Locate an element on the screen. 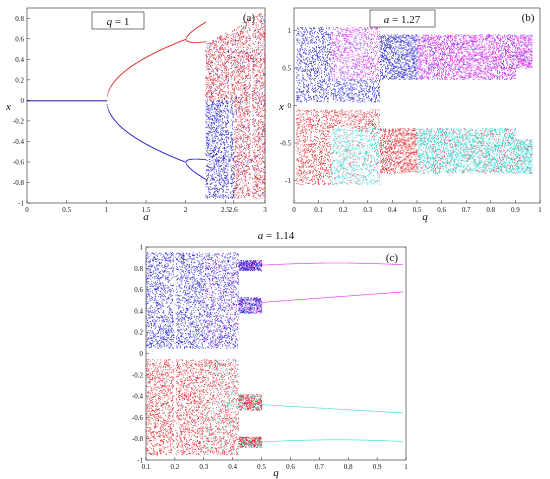  panel-label: (a) is located at coordinates (249, 18).